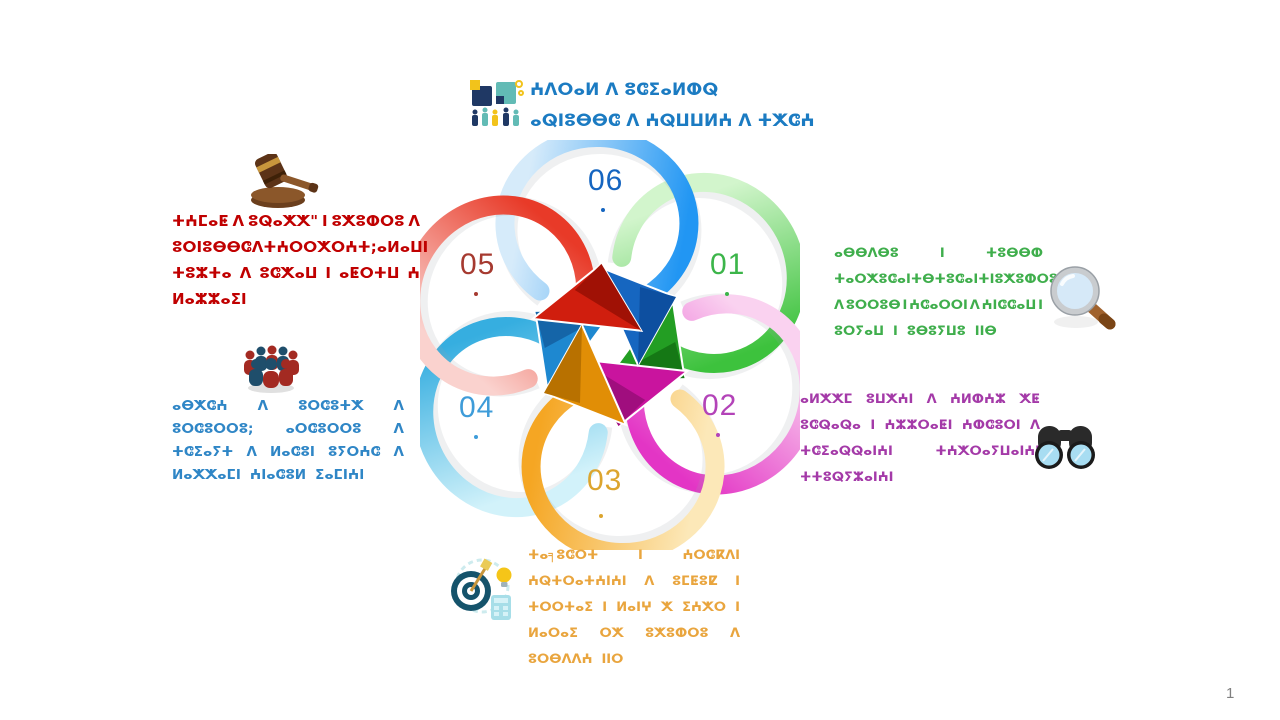  I want to click on text-word: ⵓⵔⵏⵓⴱⴱⵛ, so click(212, 247).